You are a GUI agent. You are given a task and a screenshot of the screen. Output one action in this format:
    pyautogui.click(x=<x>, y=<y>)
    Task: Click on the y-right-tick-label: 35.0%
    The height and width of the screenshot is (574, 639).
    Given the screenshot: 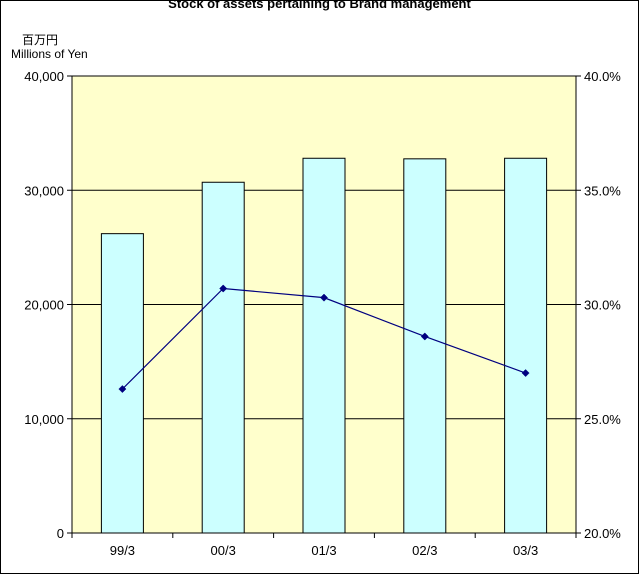 What is the action you would take?
    pyautogui.click(x=602, y=190)
    